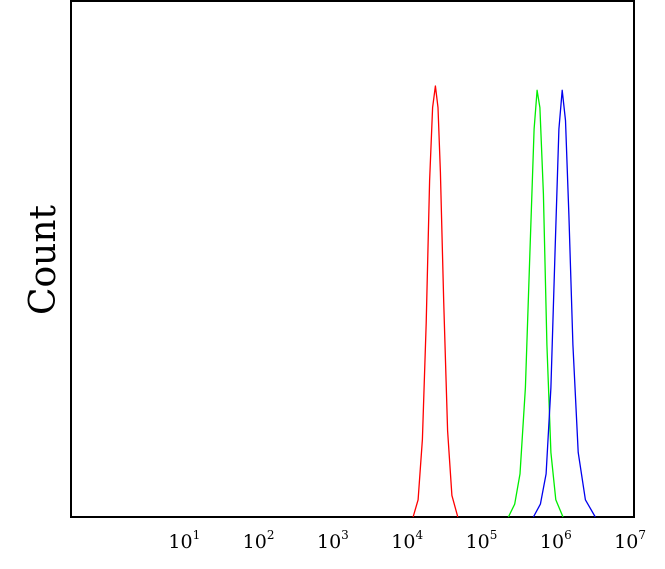 The image size is (665, 569). I want to click on x-tick-label: 10⁶, so click(556, 540).